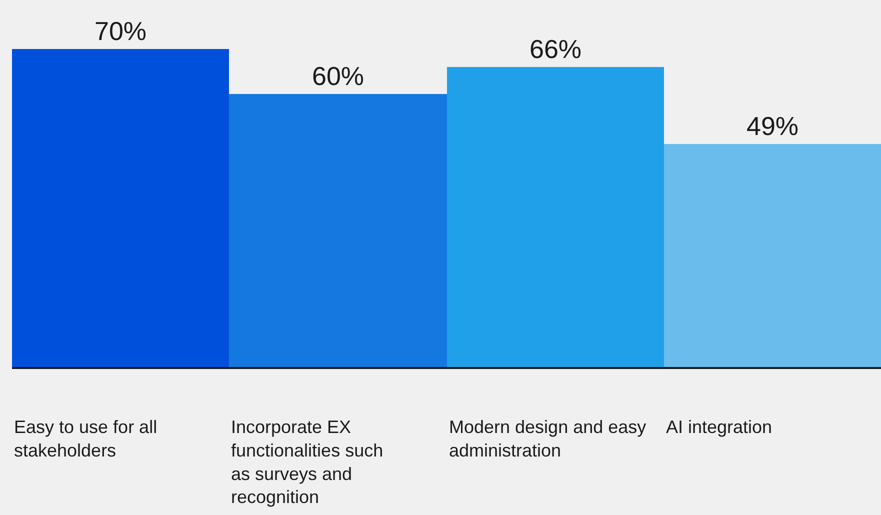 The height and width of the screenshot is (515, 881). Describe the element at coordinates (120, 31) in the screenshot. I see `data-label: 70%` at that location.